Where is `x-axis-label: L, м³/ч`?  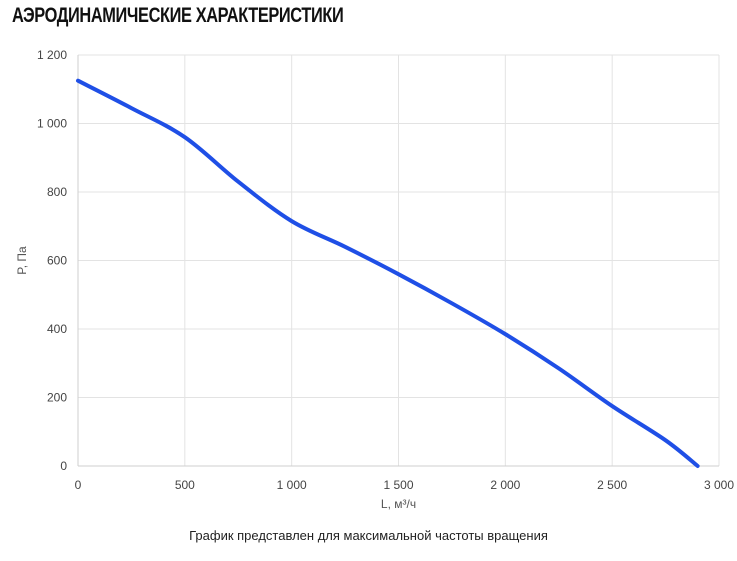
x-axis-label: L, м³/ч is located at coordinates (398, 504).